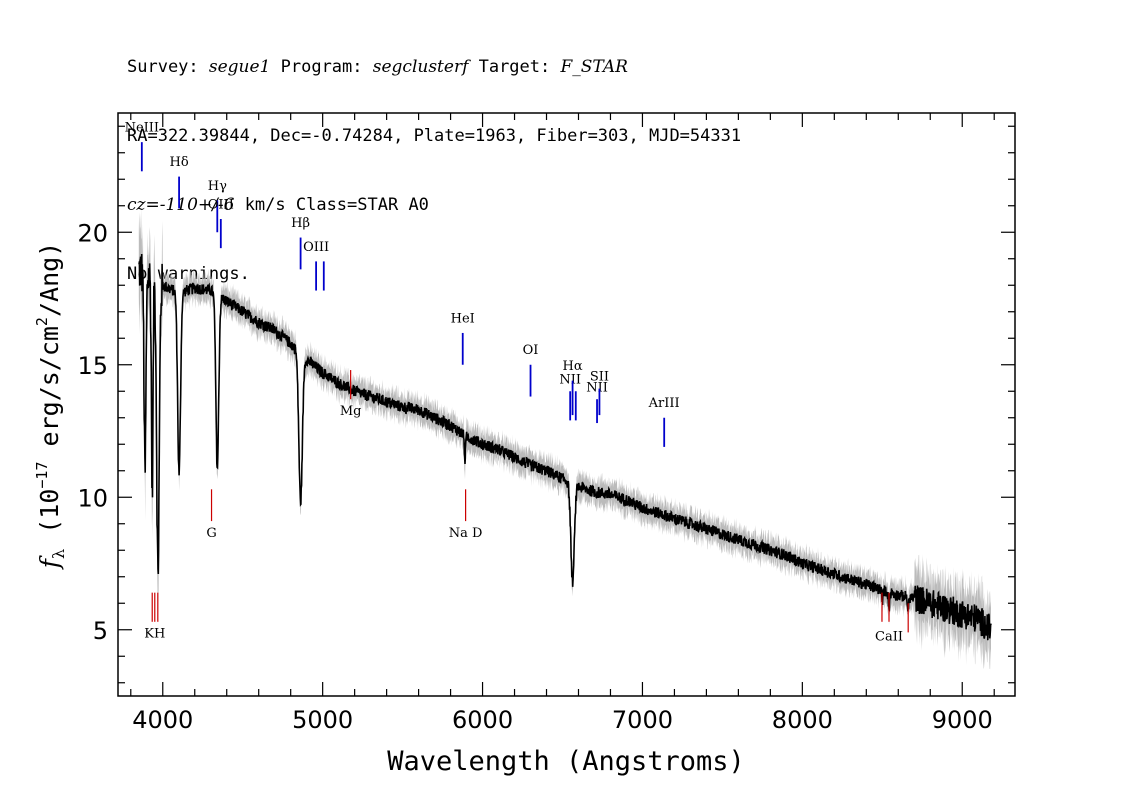 The width and height of the screenshot is (1134, 810). Describe the element at coordinates (58, 554) in the screenshot. I see `y-label-lambda: λ` at that location.